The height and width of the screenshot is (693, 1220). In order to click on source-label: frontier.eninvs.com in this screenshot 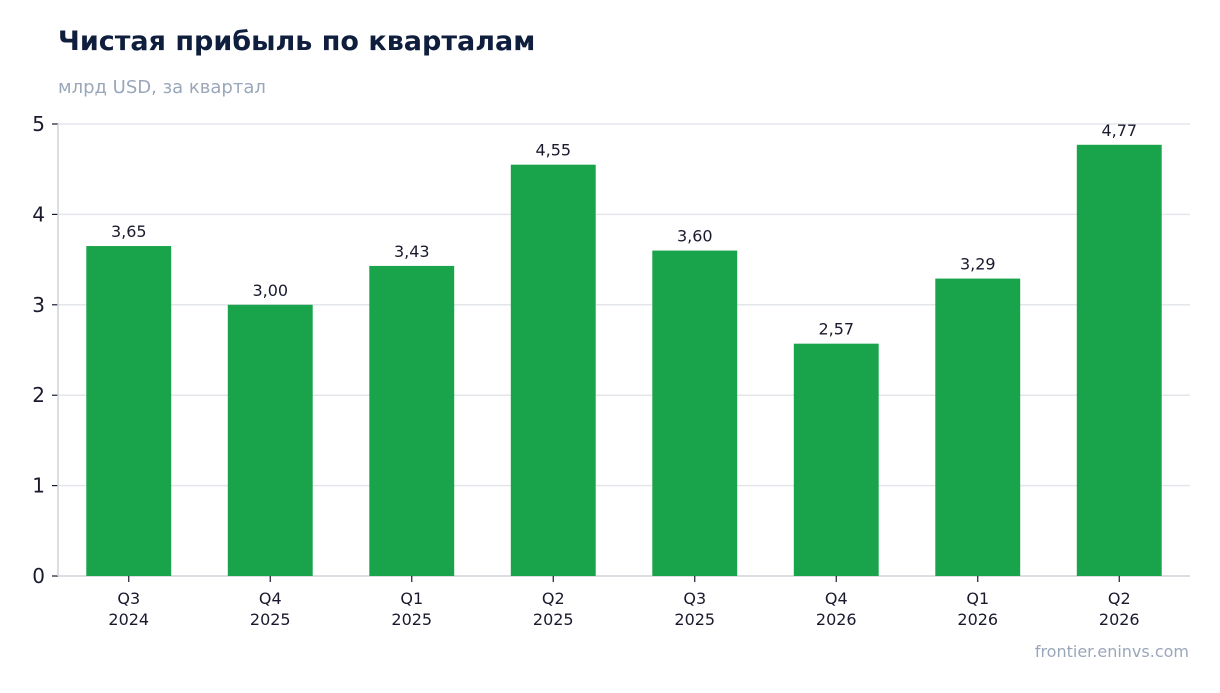, I will do `click(1111, 651)`.